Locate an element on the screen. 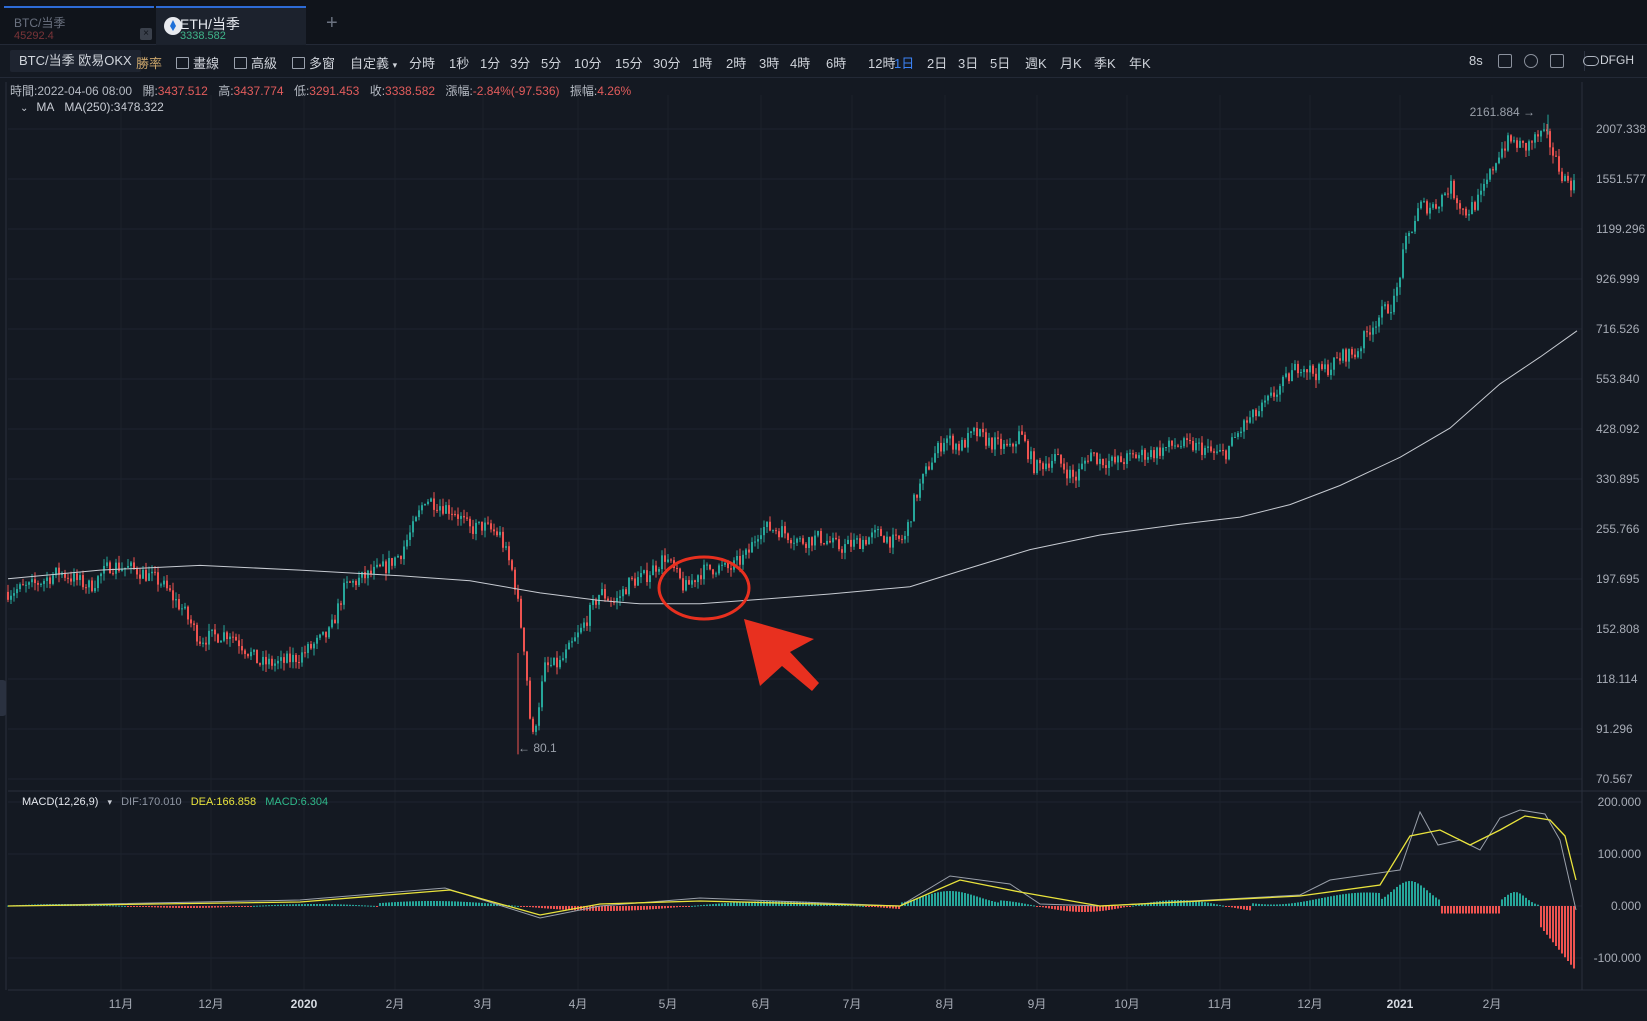  tab-timeframe-18: 5日 is located at coordinates (1000, 63).